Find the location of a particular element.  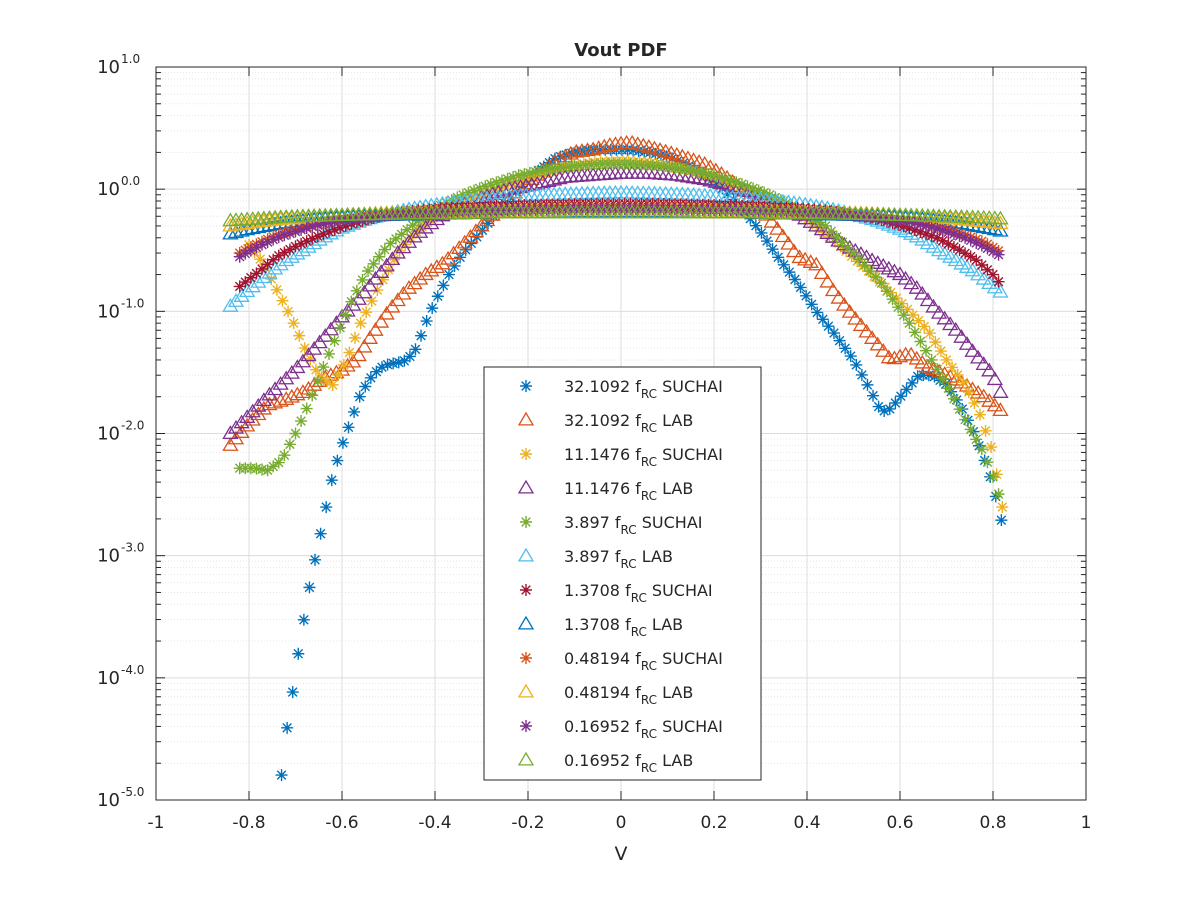

legend-entry: 0.48194 fRC LAB is located at coordinates (628, 695).